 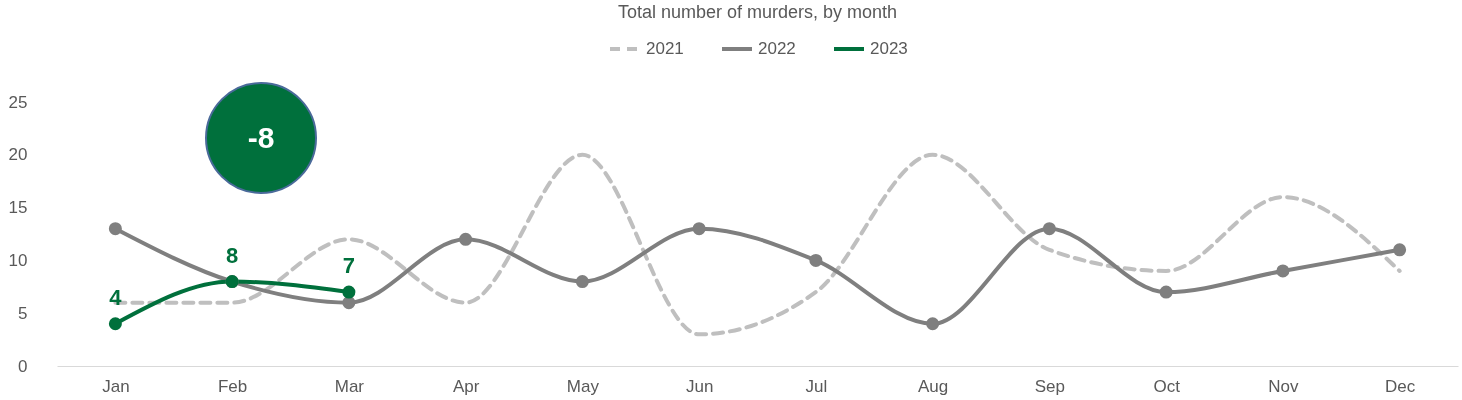 What do you see at coordinates (665, 48) in the screenshot?
I see `legend-label: 2021` at bounding box center [665, 48].